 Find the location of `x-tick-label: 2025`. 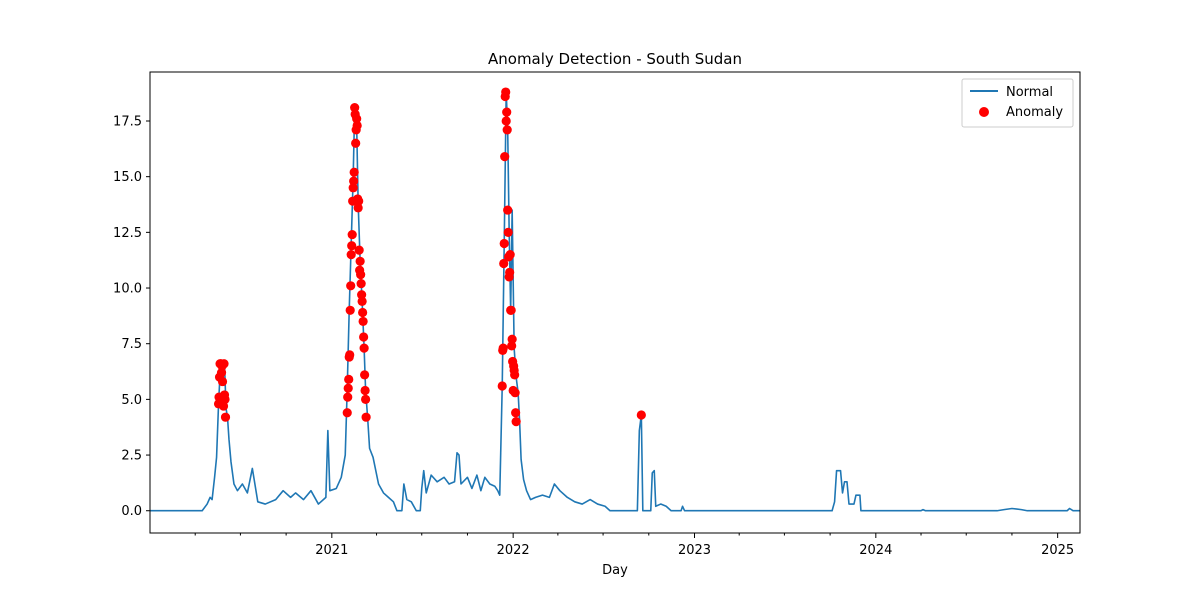

x-tick-label: 2025 is located at coordinates (1057, 550).